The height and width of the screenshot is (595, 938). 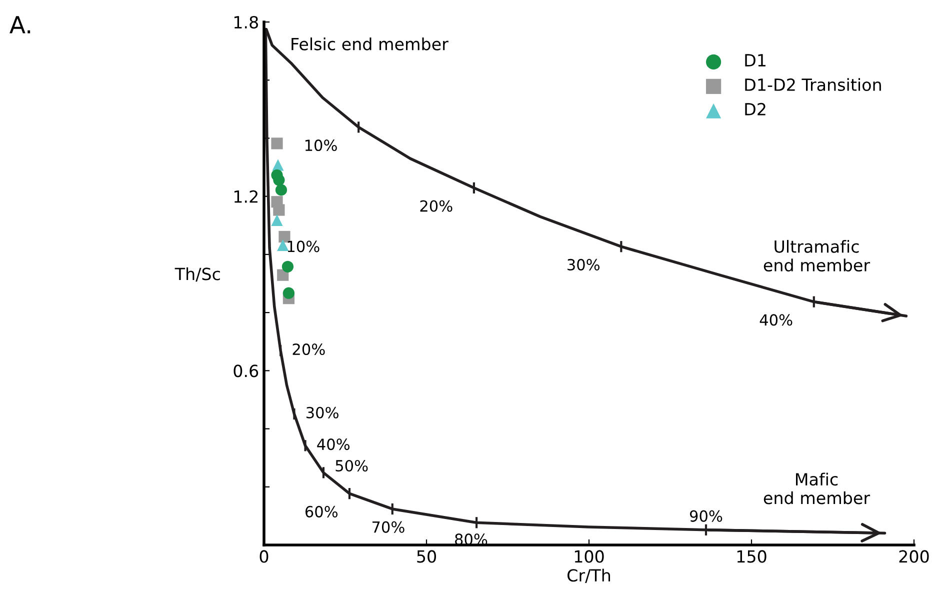 I want to click on x-tick-label: 0, so click(x=264, y=556).